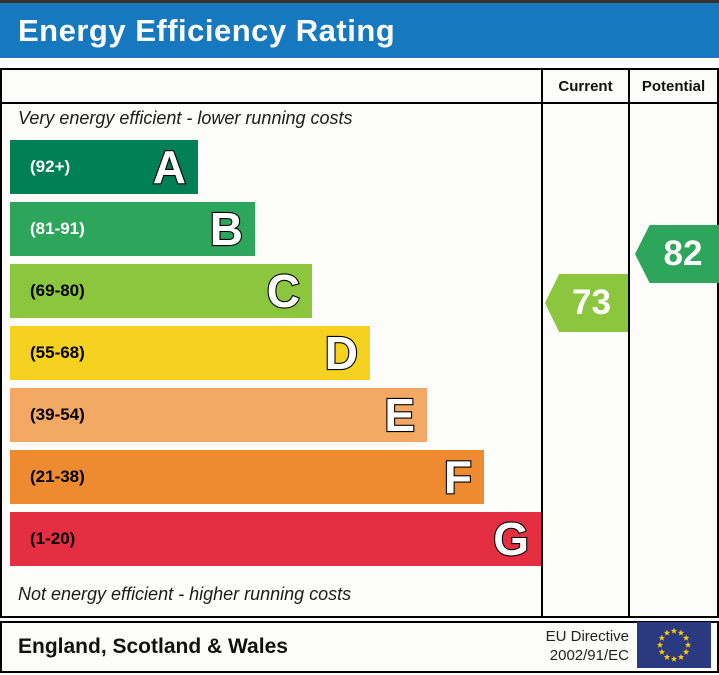  Describe the element at coordinates (591, 302) in the screenshot. I see `current-rating-value: 73` at that location.